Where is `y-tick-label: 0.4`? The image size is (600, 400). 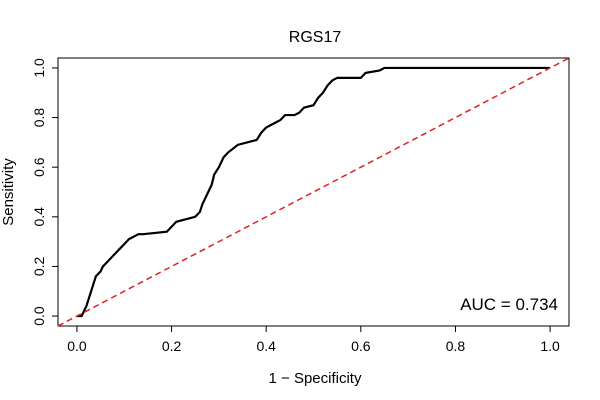 y-tick-label: 0.4 is located at coordinates (39, 217).